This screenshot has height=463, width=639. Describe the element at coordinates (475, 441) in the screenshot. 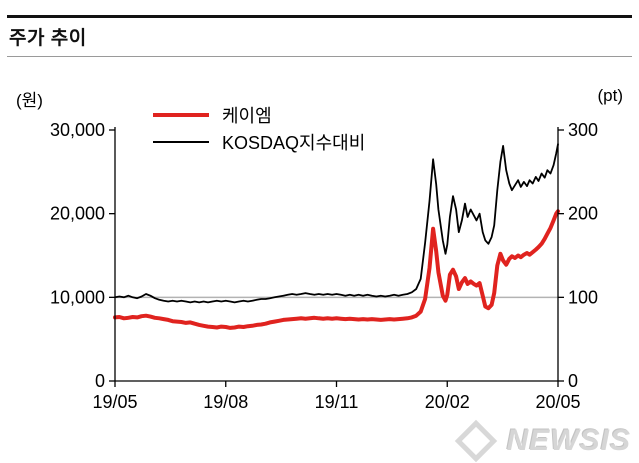

I see `newsis-logo-icon` at that location.